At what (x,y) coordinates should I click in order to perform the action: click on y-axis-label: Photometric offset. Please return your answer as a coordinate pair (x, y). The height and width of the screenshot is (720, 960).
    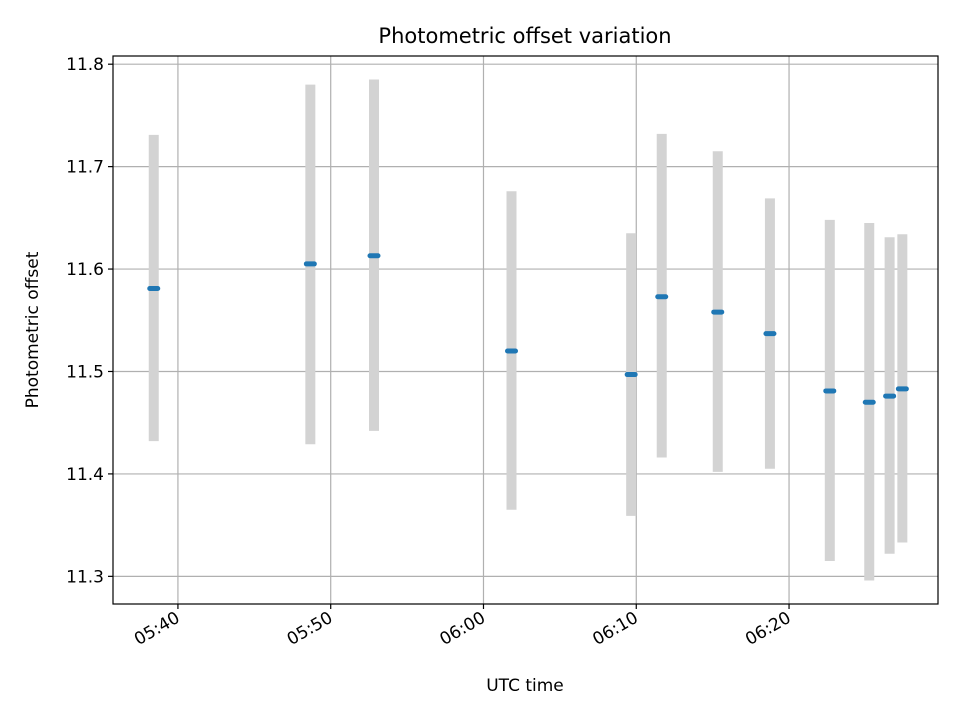
    Looking at the image, I should click on (33, 329).